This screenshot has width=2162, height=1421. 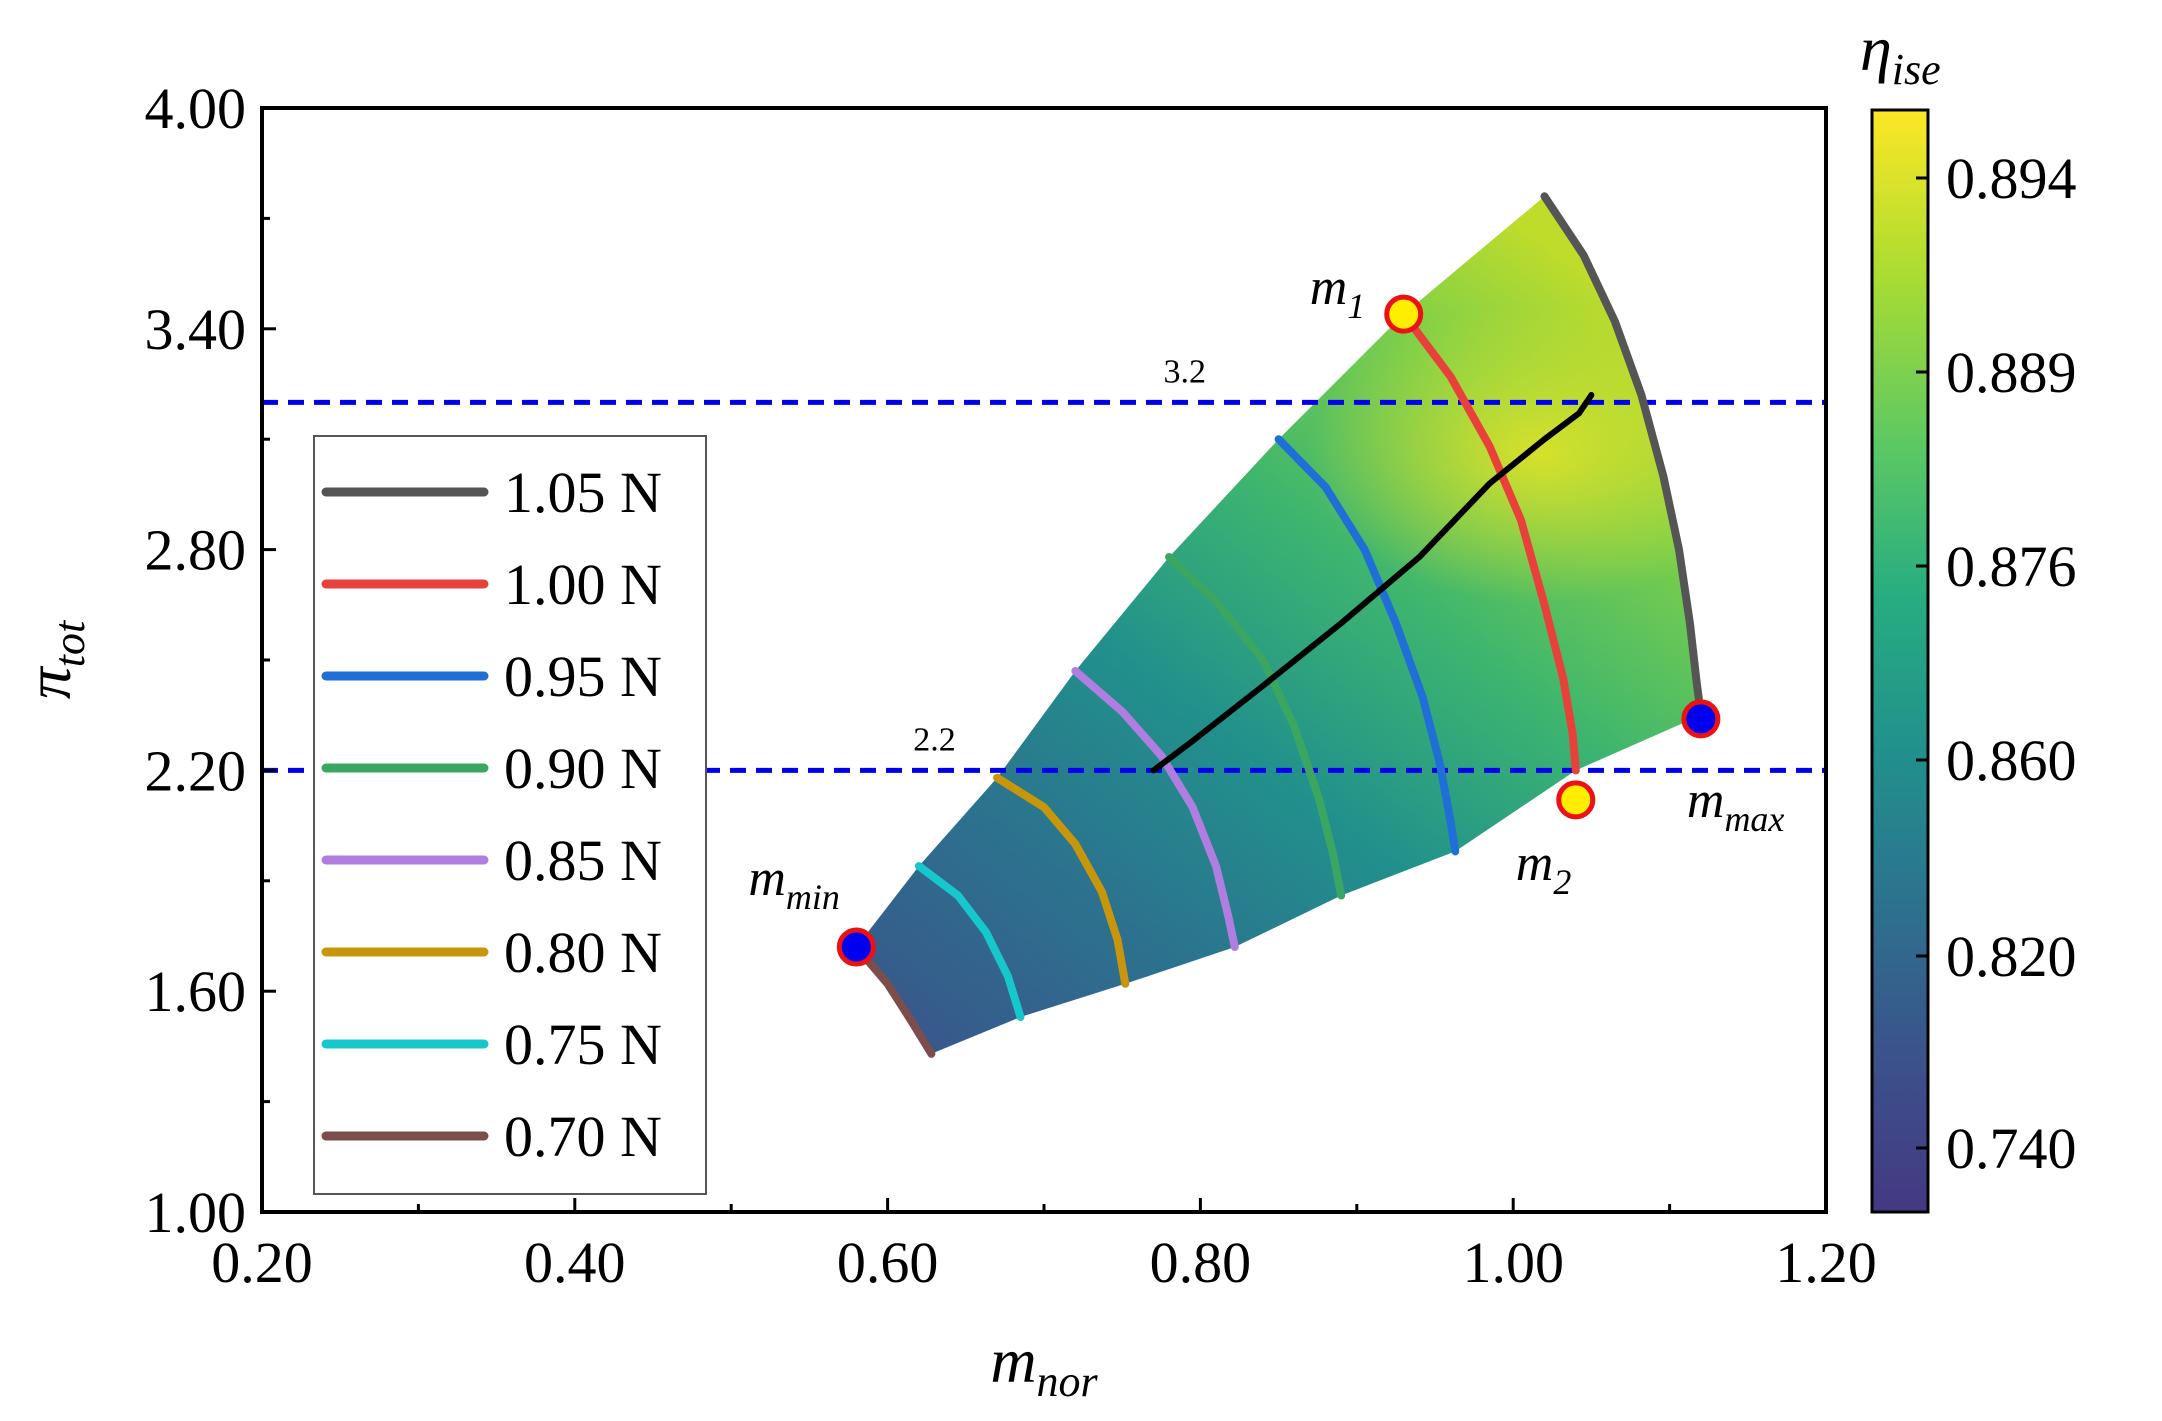 What do you see at coordinates (1900, 661) in the screenshot?
I see `colorbar` at bounding box center [1900, 661].